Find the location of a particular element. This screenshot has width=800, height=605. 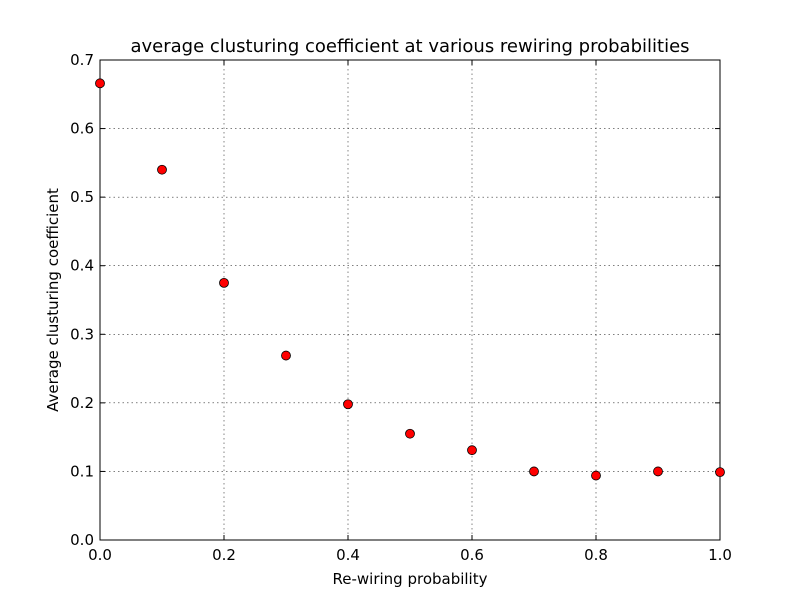

y-tick-label: 0.2 is located at coordinates (82, 403).